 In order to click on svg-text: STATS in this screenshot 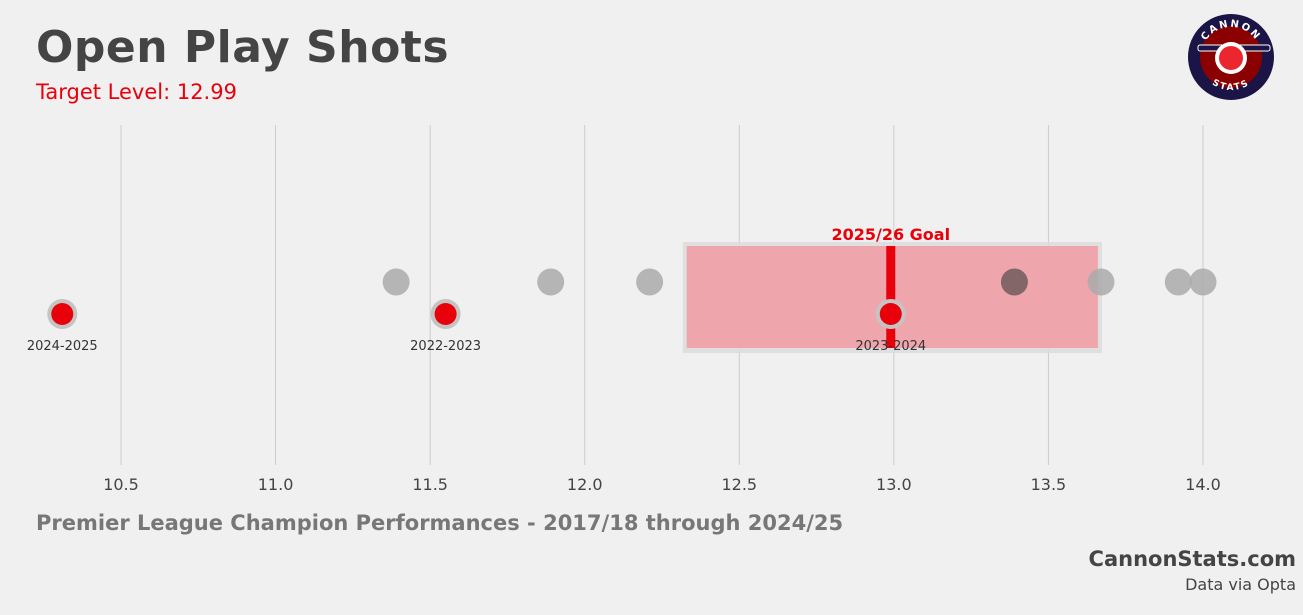, I will do `click(1230, 85)`.